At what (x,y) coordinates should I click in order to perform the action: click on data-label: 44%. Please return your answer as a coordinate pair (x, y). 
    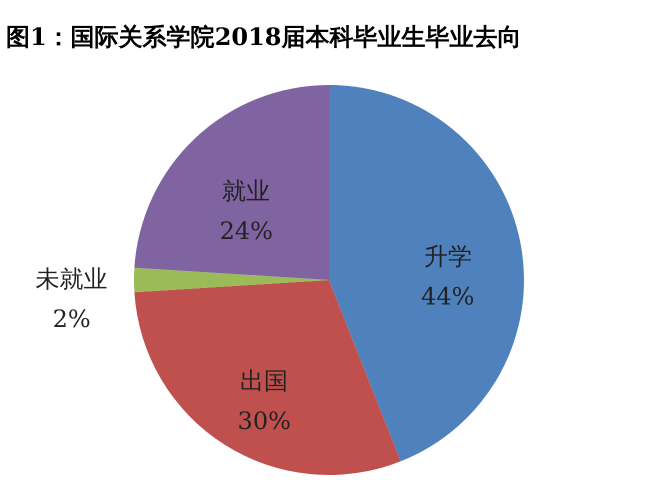
    Looking at the image, I should click on (447, 296).